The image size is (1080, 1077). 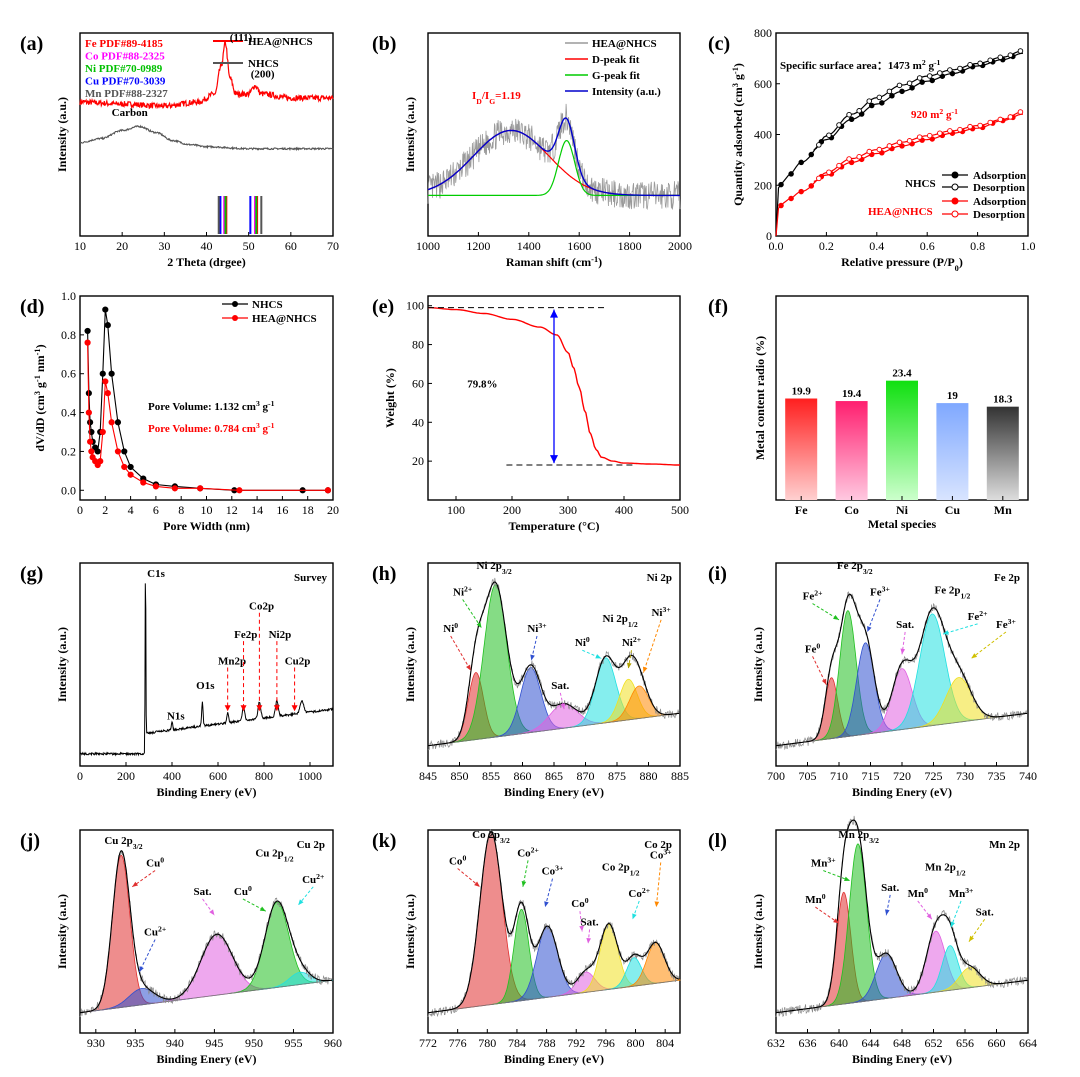 What do you see at coordinates (659, 578) in the screenshot?
I see `panel-title: Ni 2p` at bounding box center [659, 578].